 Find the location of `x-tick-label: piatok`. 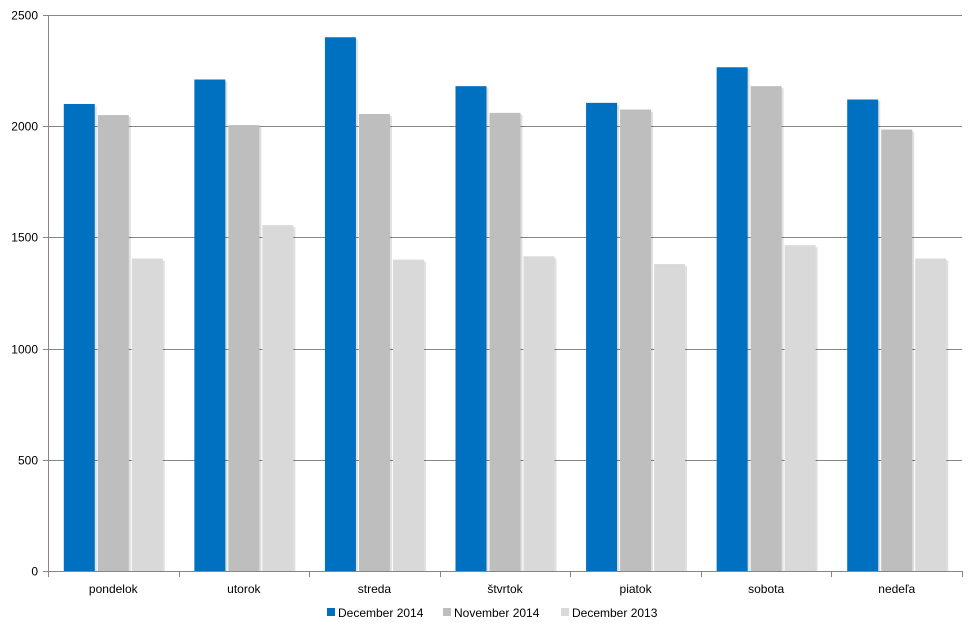

x-tick-label: piatok is located at coordinates (636, 589).